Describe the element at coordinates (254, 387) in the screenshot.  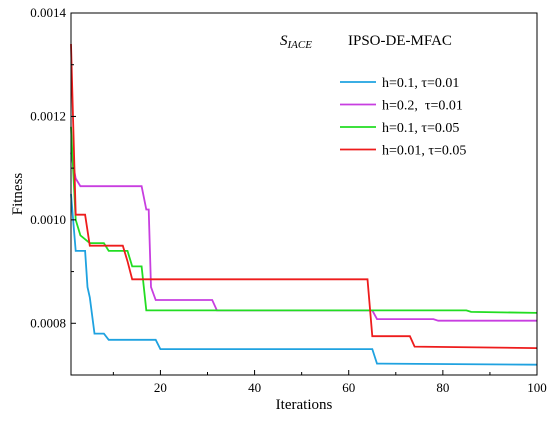
I see `x-tick-label-2: 40` at that location.